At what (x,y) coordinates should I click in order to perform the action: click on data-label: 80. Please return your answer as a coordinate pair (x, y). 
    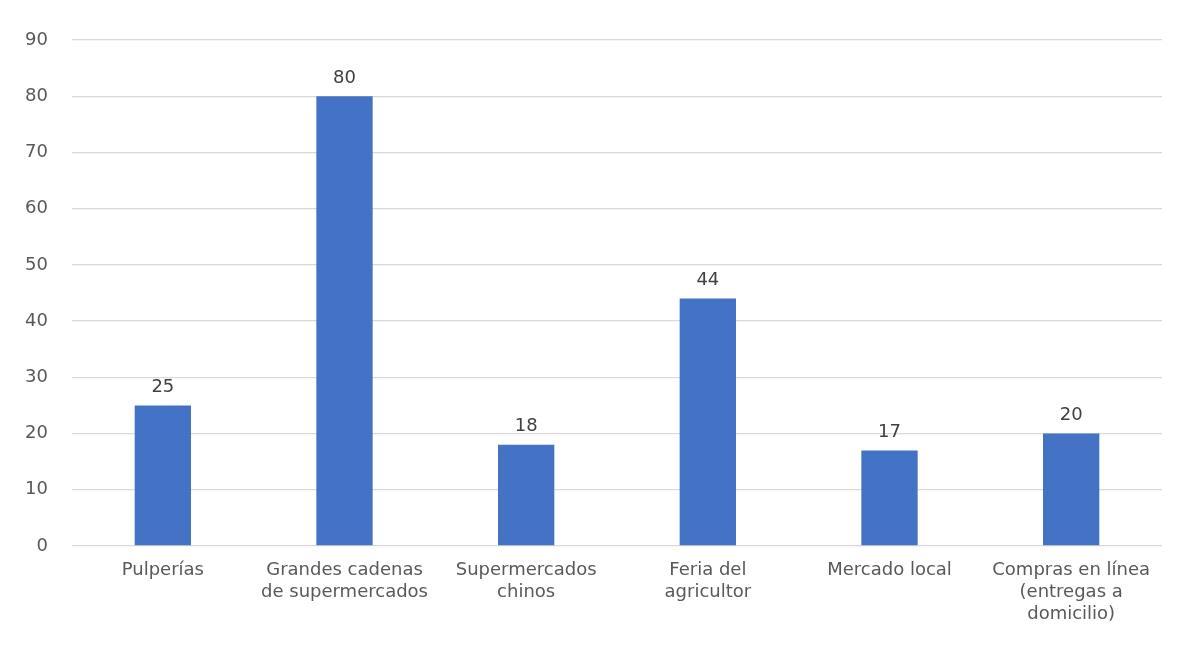
    Looking at the image, I should click on (344, 76).